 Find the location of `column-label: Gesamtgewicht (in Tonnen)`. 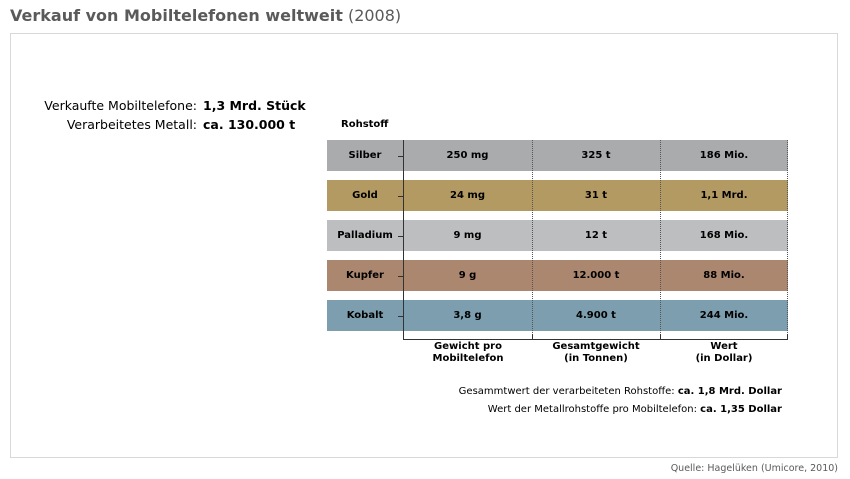

column-label: Gesamtgewicht (in Tonnen) is located at coordinates (596, 352).